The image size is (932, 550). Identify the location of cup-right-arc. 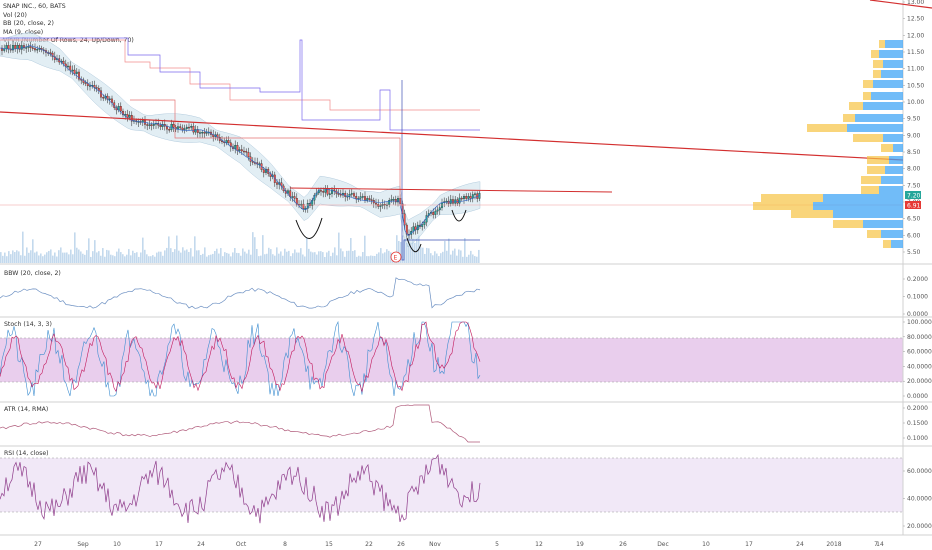
(459, 215).